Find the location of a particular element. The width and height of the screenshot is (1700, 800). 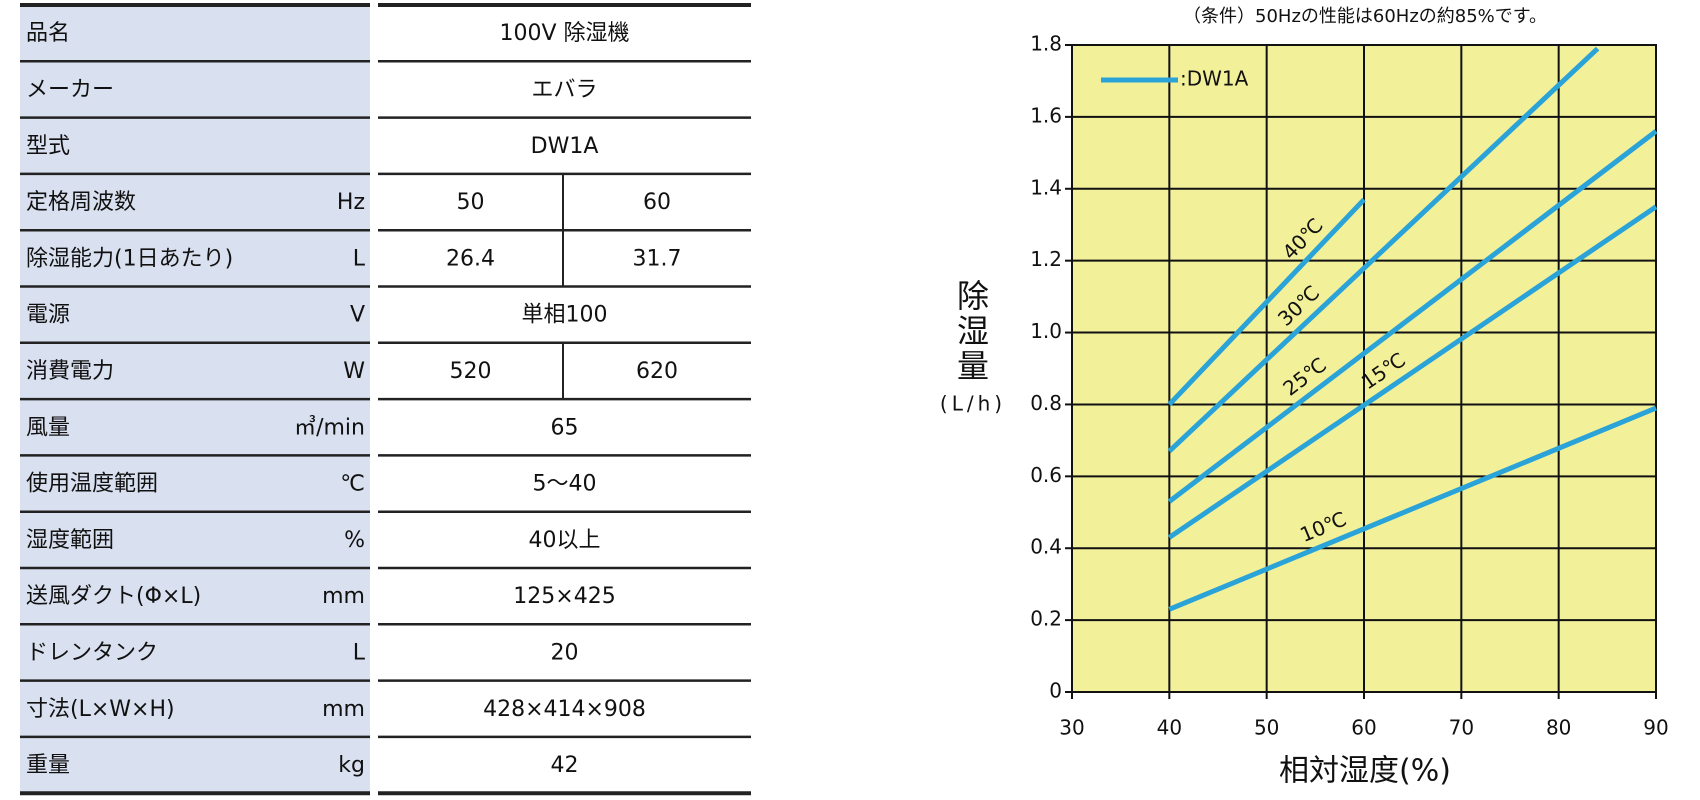

y-tick-label: 1.6 is located at coordinates (1046, 115).